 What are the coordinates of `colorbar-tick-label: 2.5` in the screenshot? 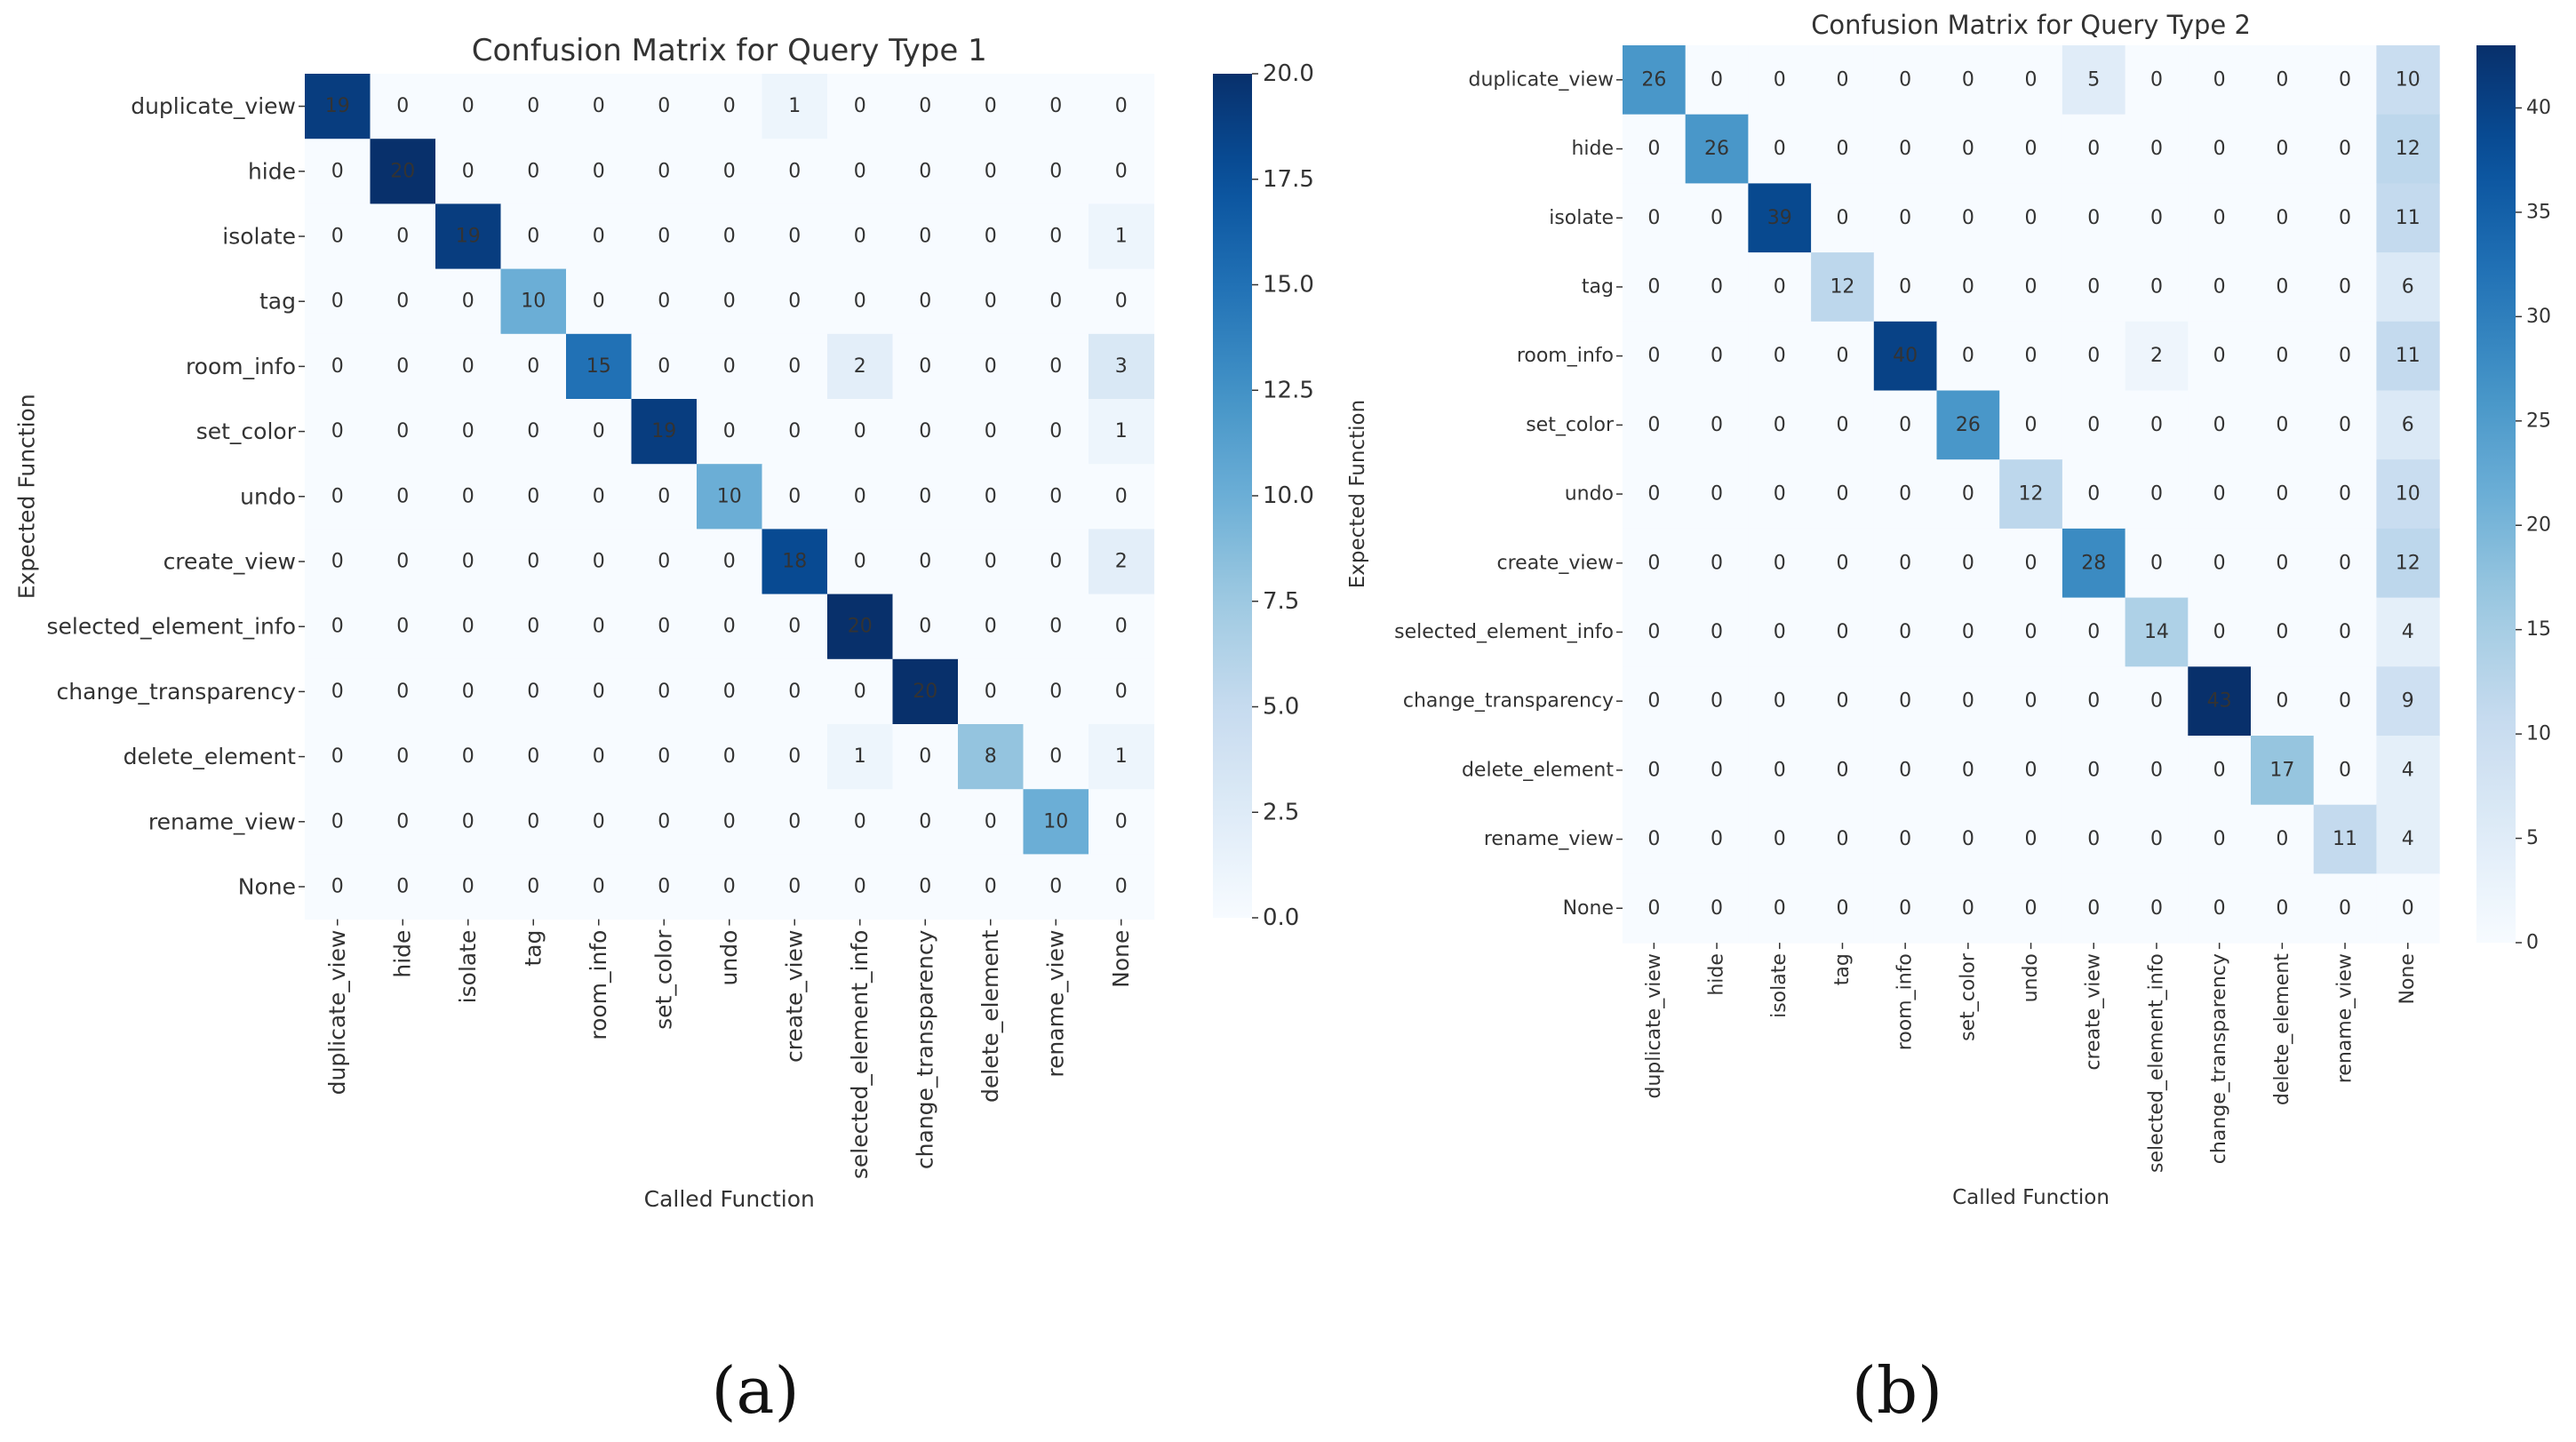 It's located at (1281, 812).